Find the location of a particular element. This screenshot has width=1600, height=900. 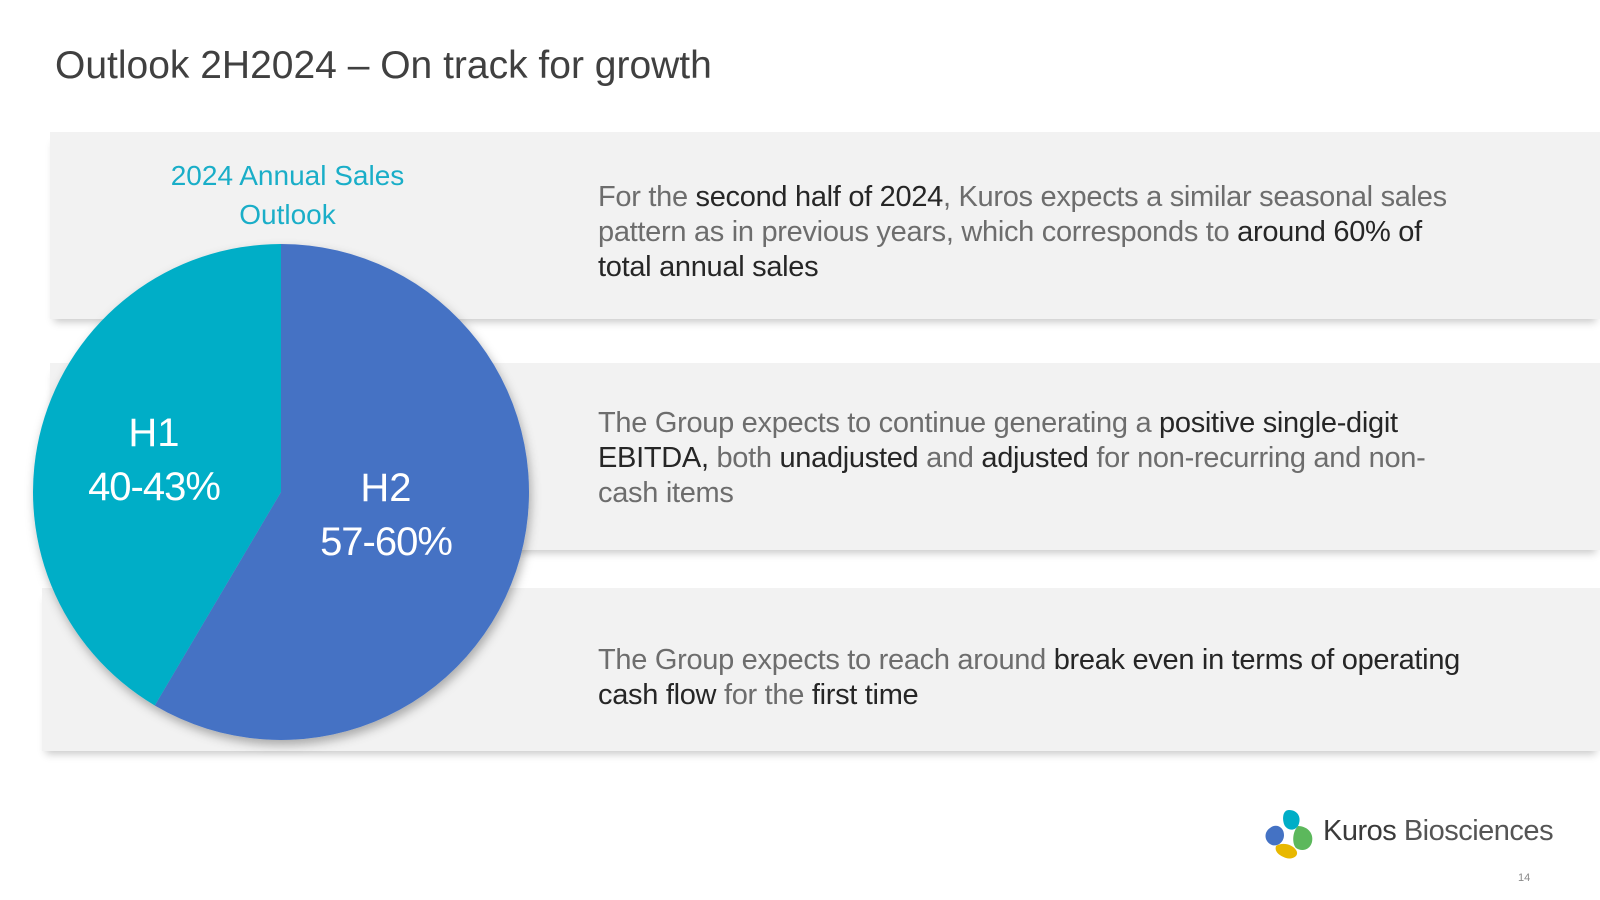

statement-2-part-2: positive single-digit EBITDA, is located at coordinates (998, 440).